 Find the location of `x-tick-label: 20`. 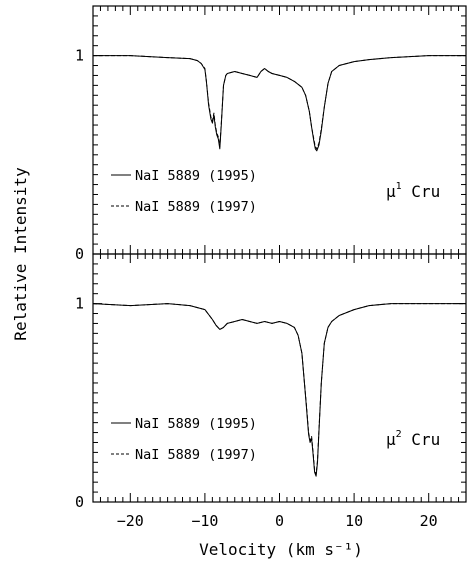

x-tick-label: 20 is located at coordinates (429, 521).